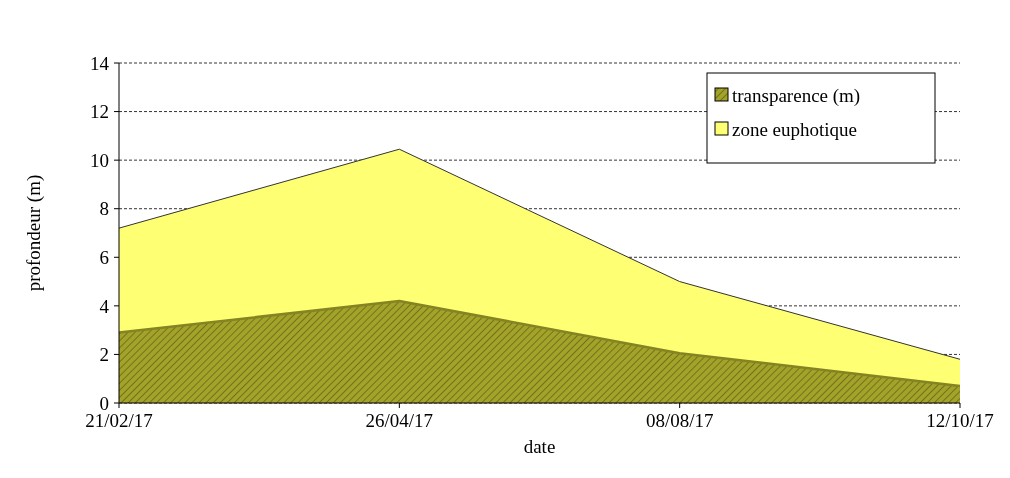 The width and height of the screenshot is (1010, 478). What do you see at coordinates (960, 420) in the screenshot?
I see `x-tick-label: 12/10/17` at bounding box center [960, 420].